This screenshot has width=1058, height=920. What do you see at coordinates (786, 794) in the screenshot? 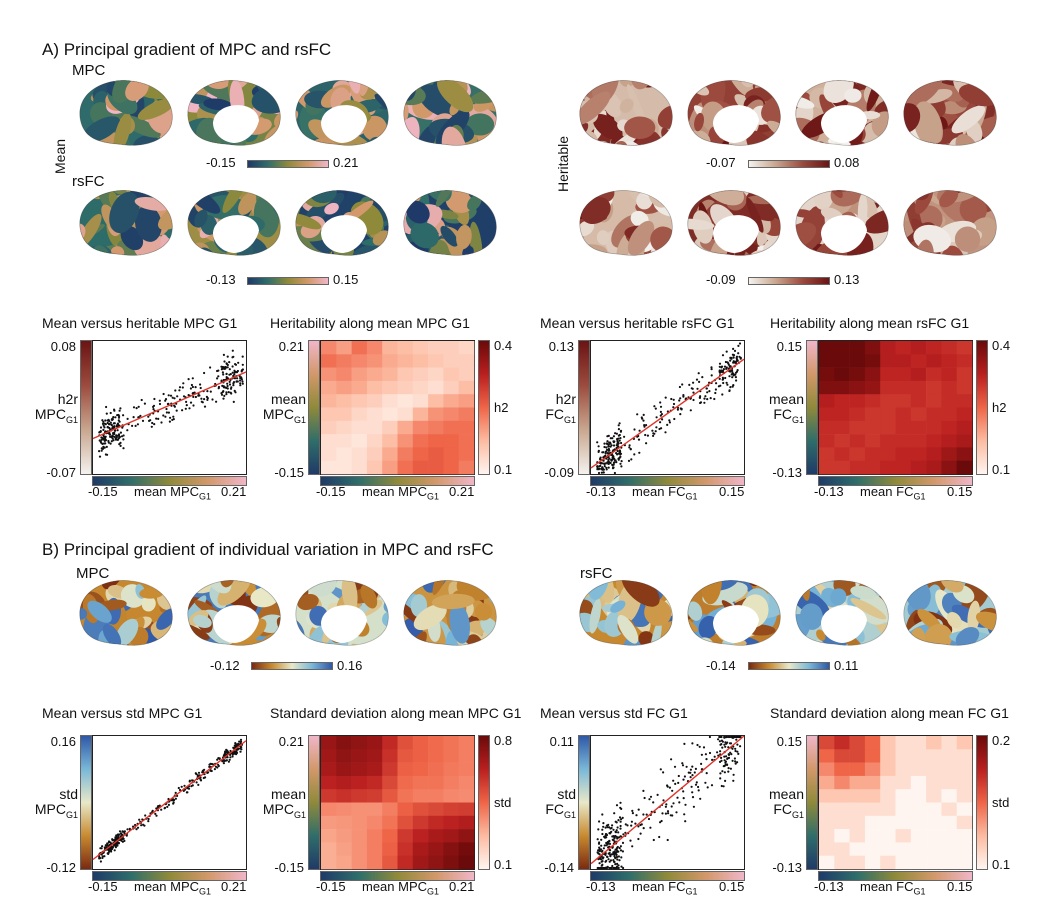
I see `y-axis-label-top: mean` at bounding box center [786, 794].